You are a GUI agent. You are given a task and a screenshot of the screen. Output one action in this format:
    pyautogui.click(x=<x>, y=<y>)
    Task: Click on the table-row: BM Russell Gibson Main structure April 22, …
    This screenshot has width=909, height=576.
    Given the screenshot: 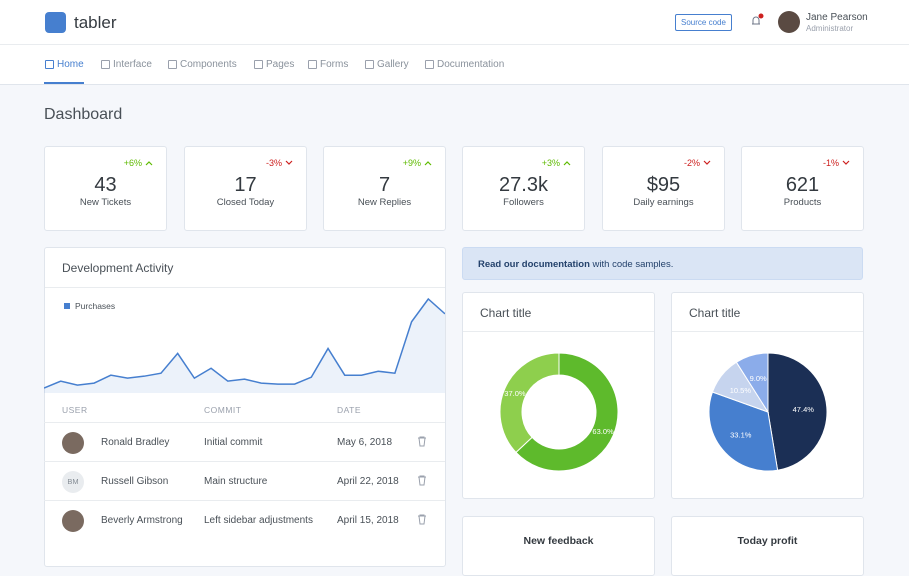 What is the action you would take?
    pyautogui.click(x=244, y=481)
    